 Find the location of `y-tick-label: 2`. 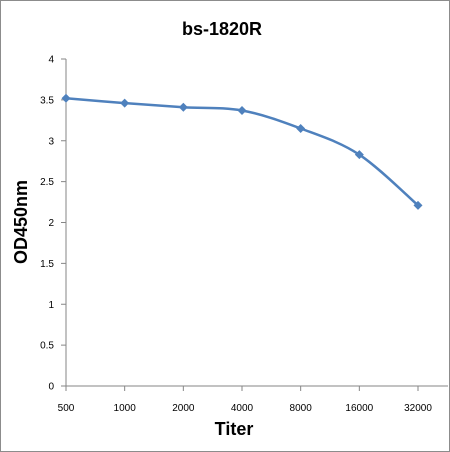

y-tick-label: 2 is located at coordinates (51, 223).